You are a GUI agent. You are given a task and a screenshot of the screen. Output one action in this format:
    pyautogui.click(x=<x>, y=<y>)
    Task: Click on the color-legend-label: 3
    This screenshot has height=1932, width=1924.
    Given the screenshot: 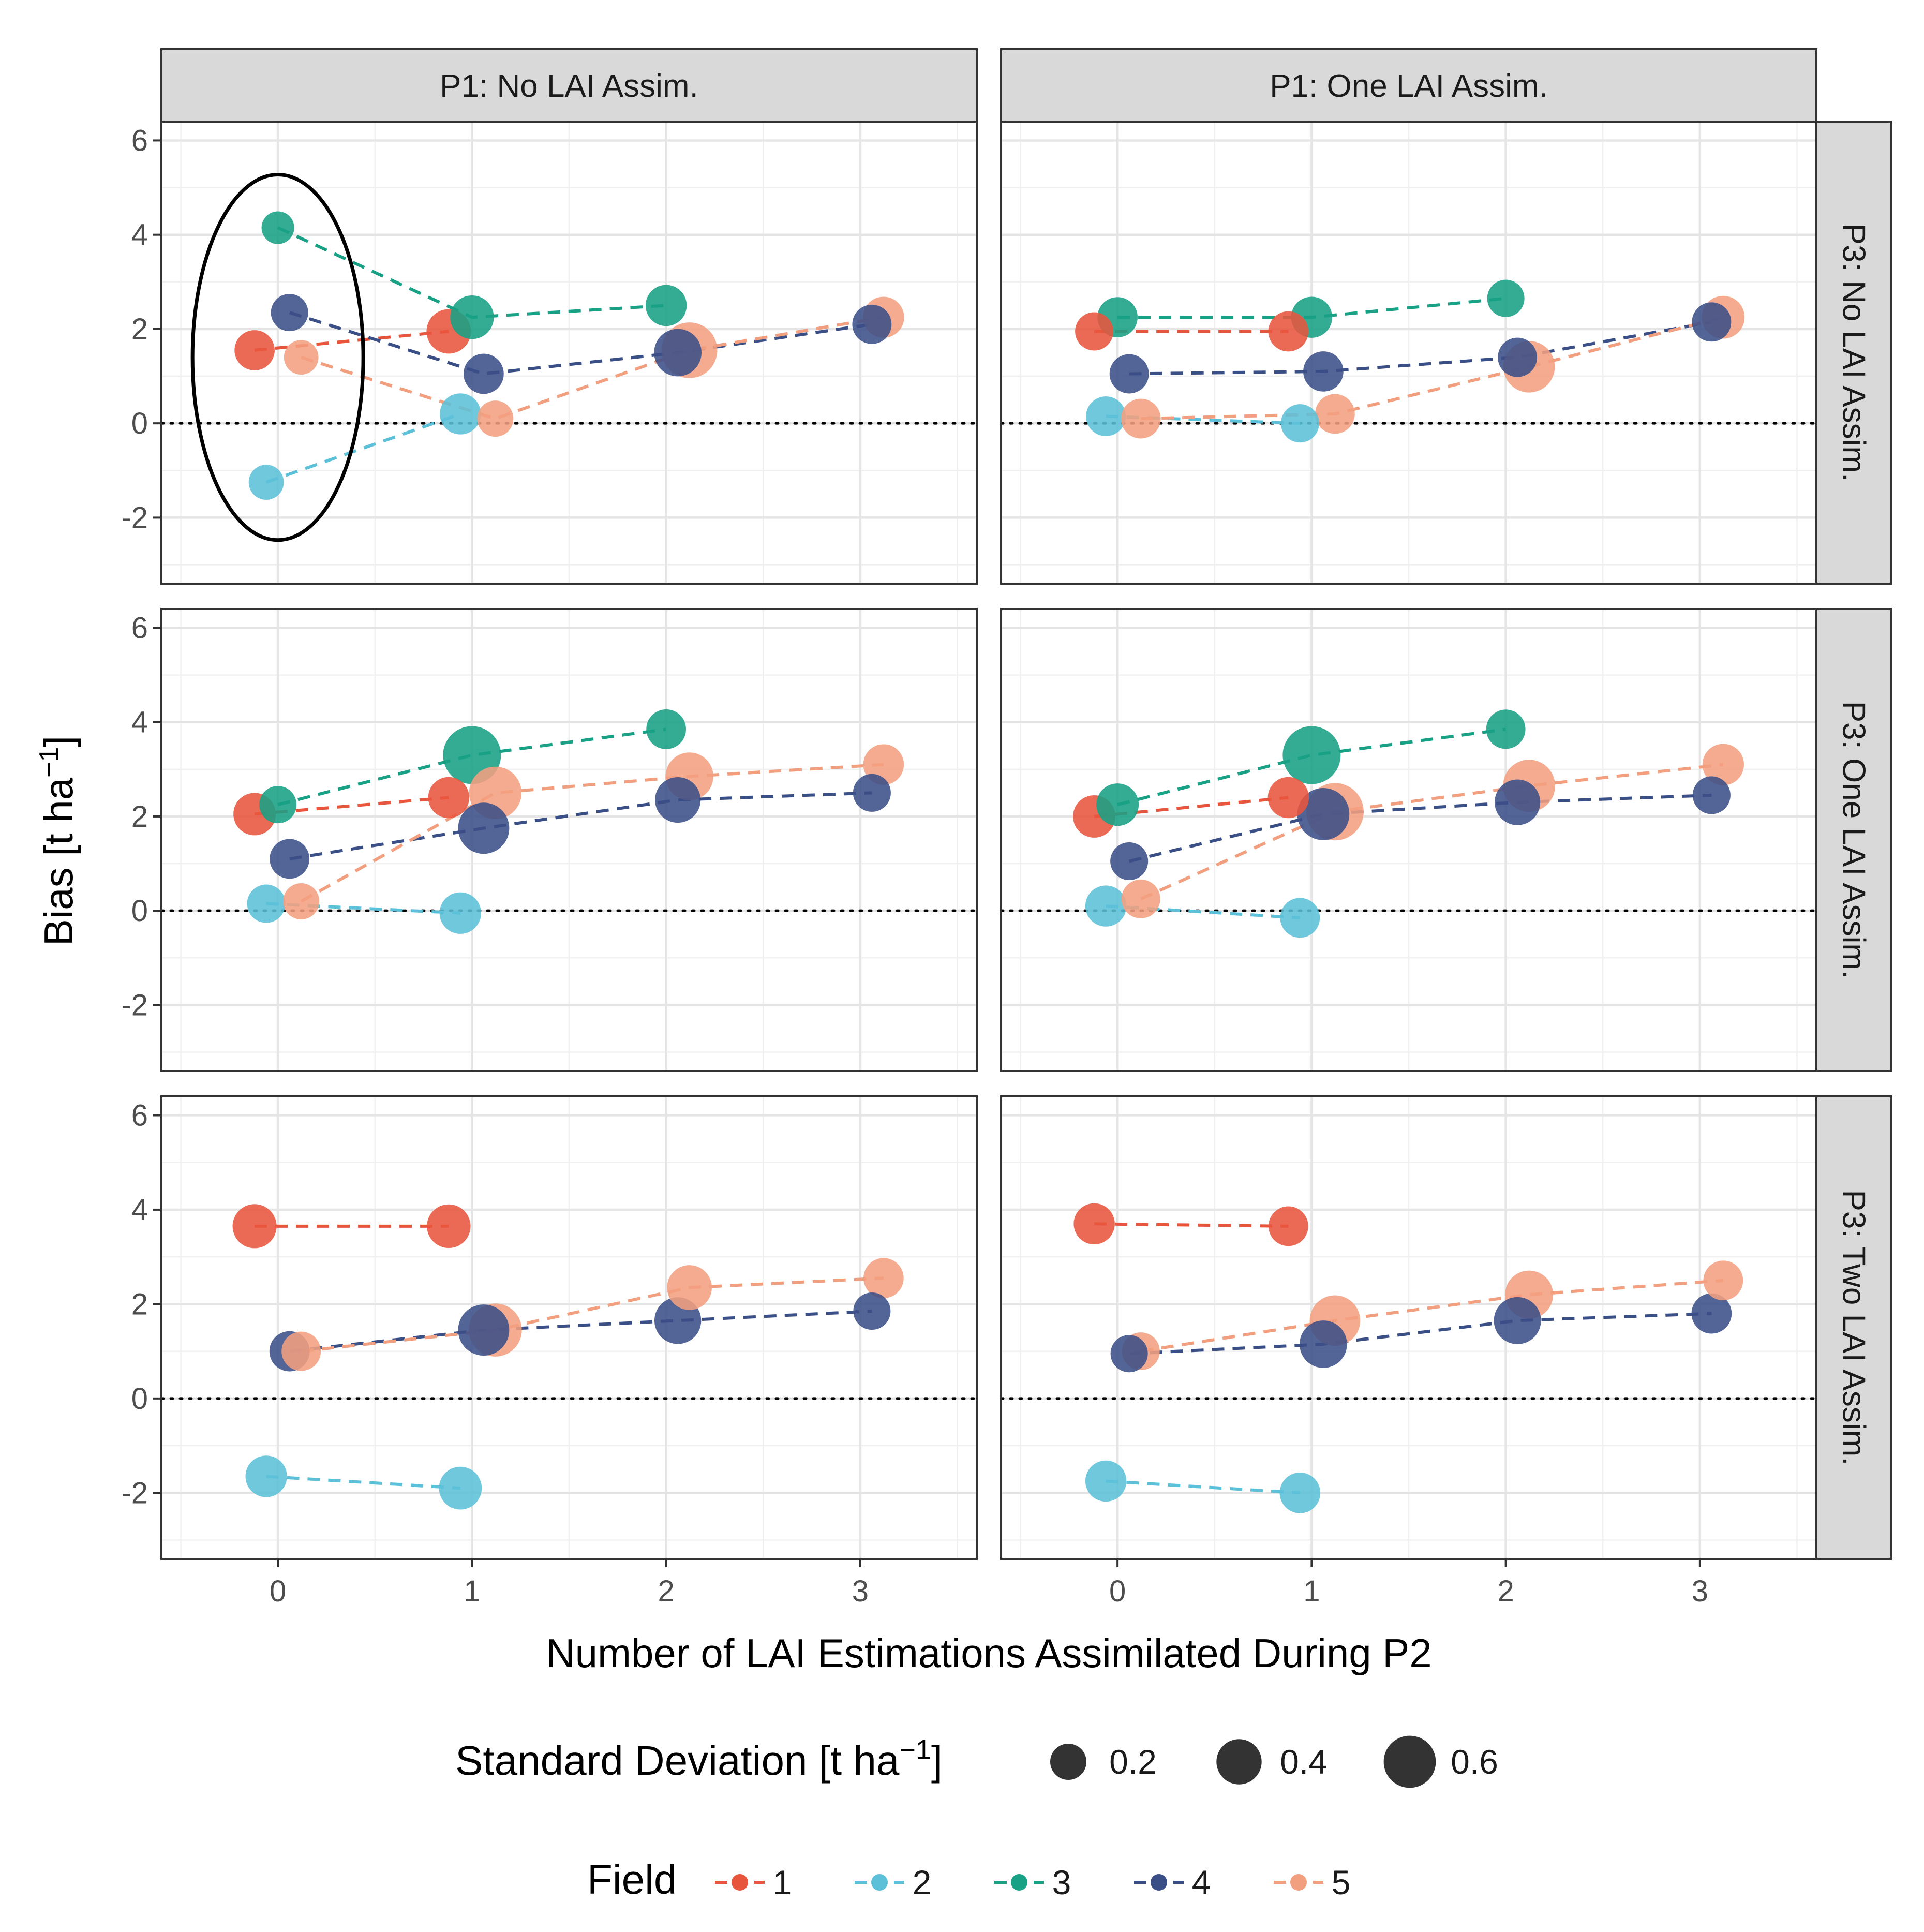 What is the action you would take?
    pyautogui.click(x=1061, y=1882)
    